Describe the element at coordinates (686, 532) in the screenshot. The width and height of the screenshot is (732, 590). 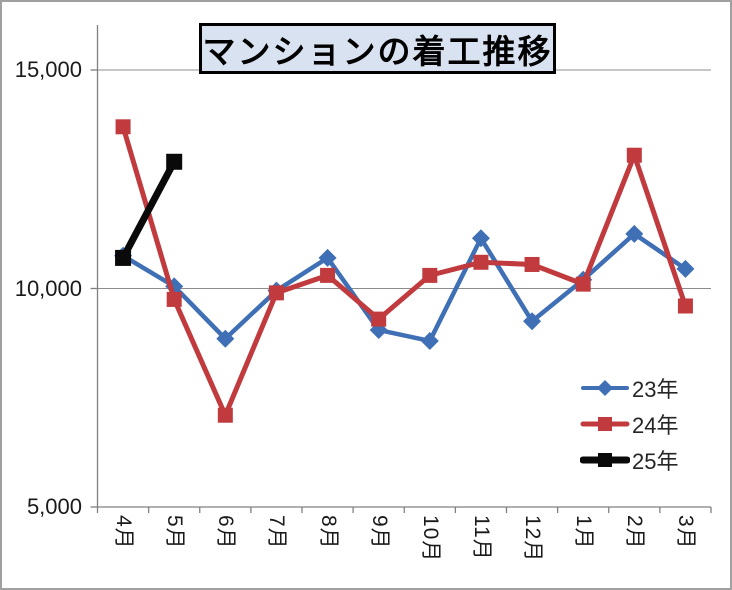
I see `x-axis-label: 3月` at that location.